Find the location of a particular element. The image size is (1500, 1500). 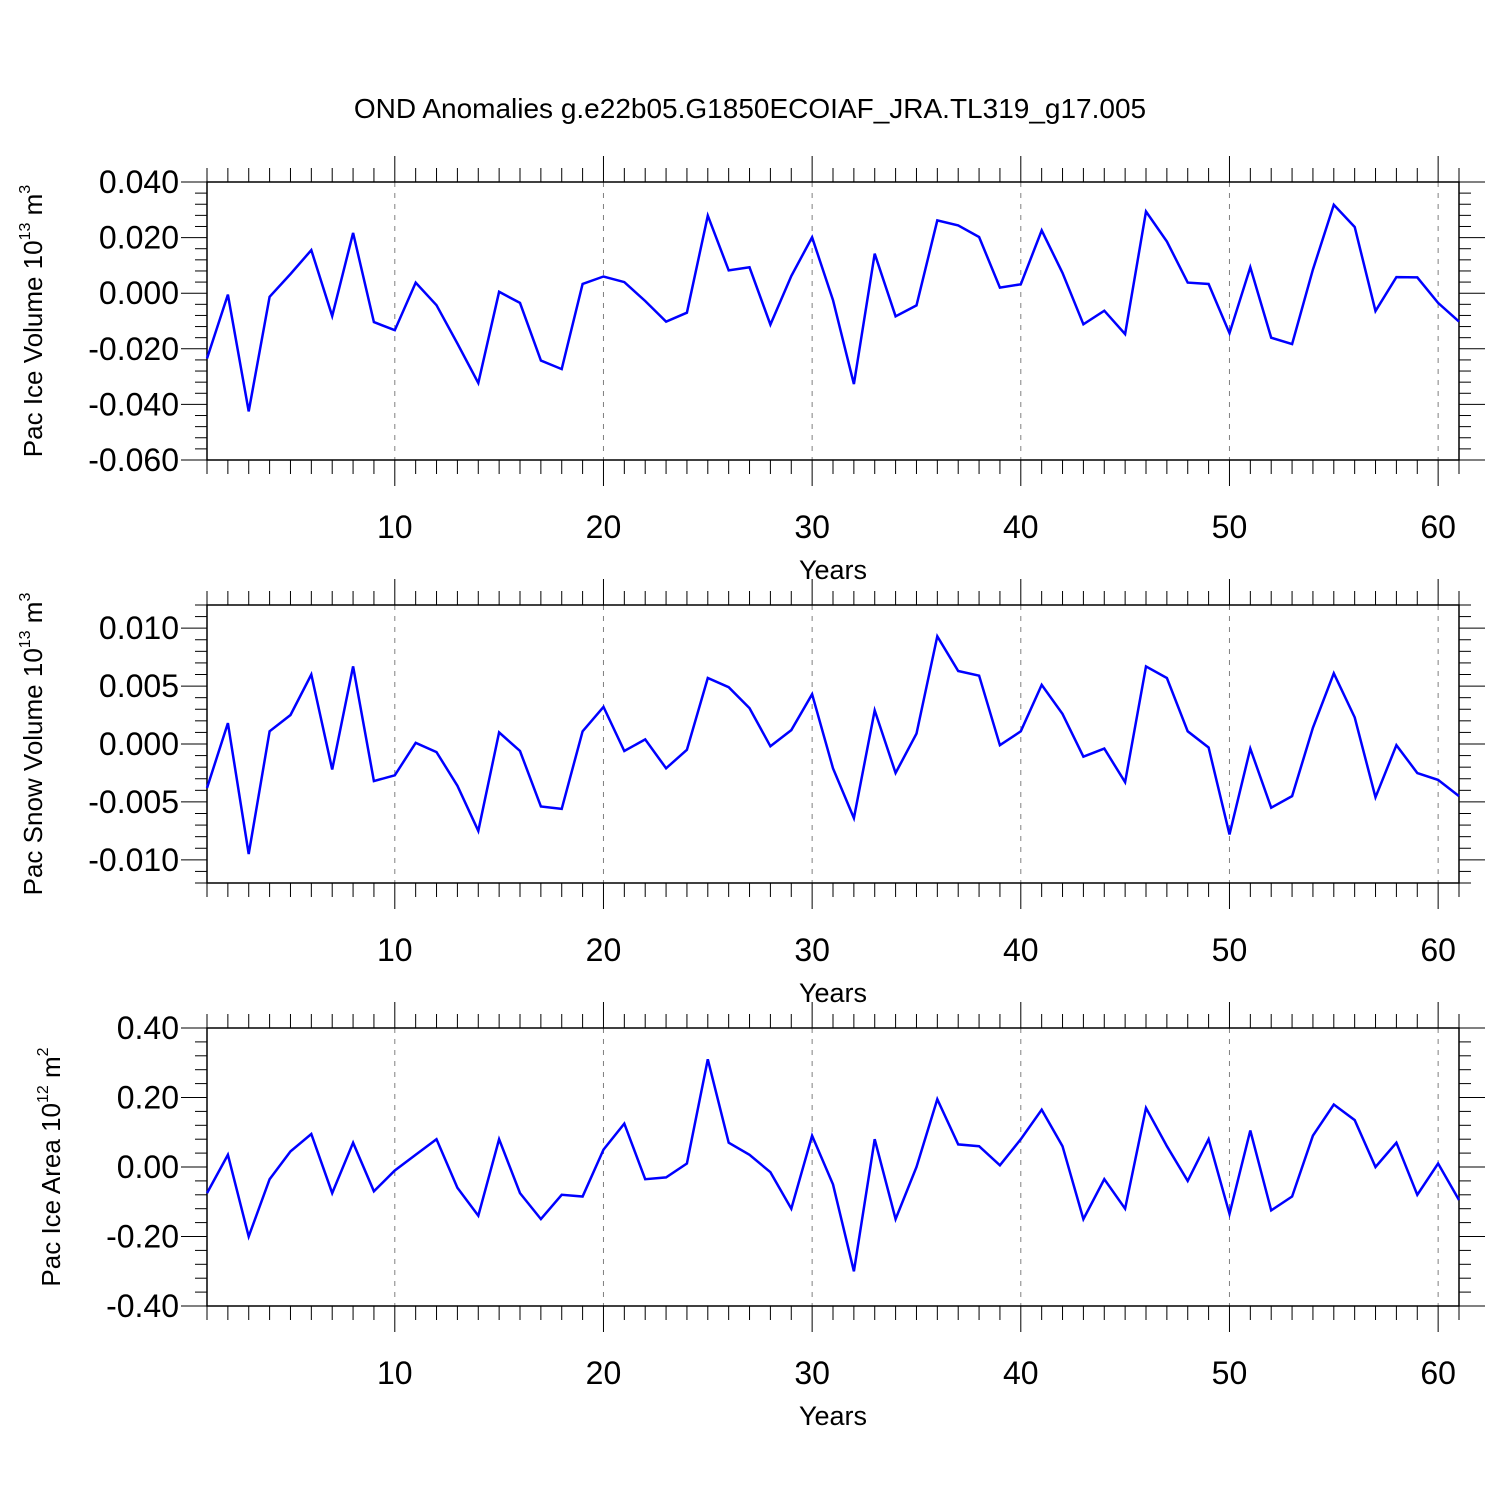

y-tick-label: 0.40 is located at coordinates (148, 1028).